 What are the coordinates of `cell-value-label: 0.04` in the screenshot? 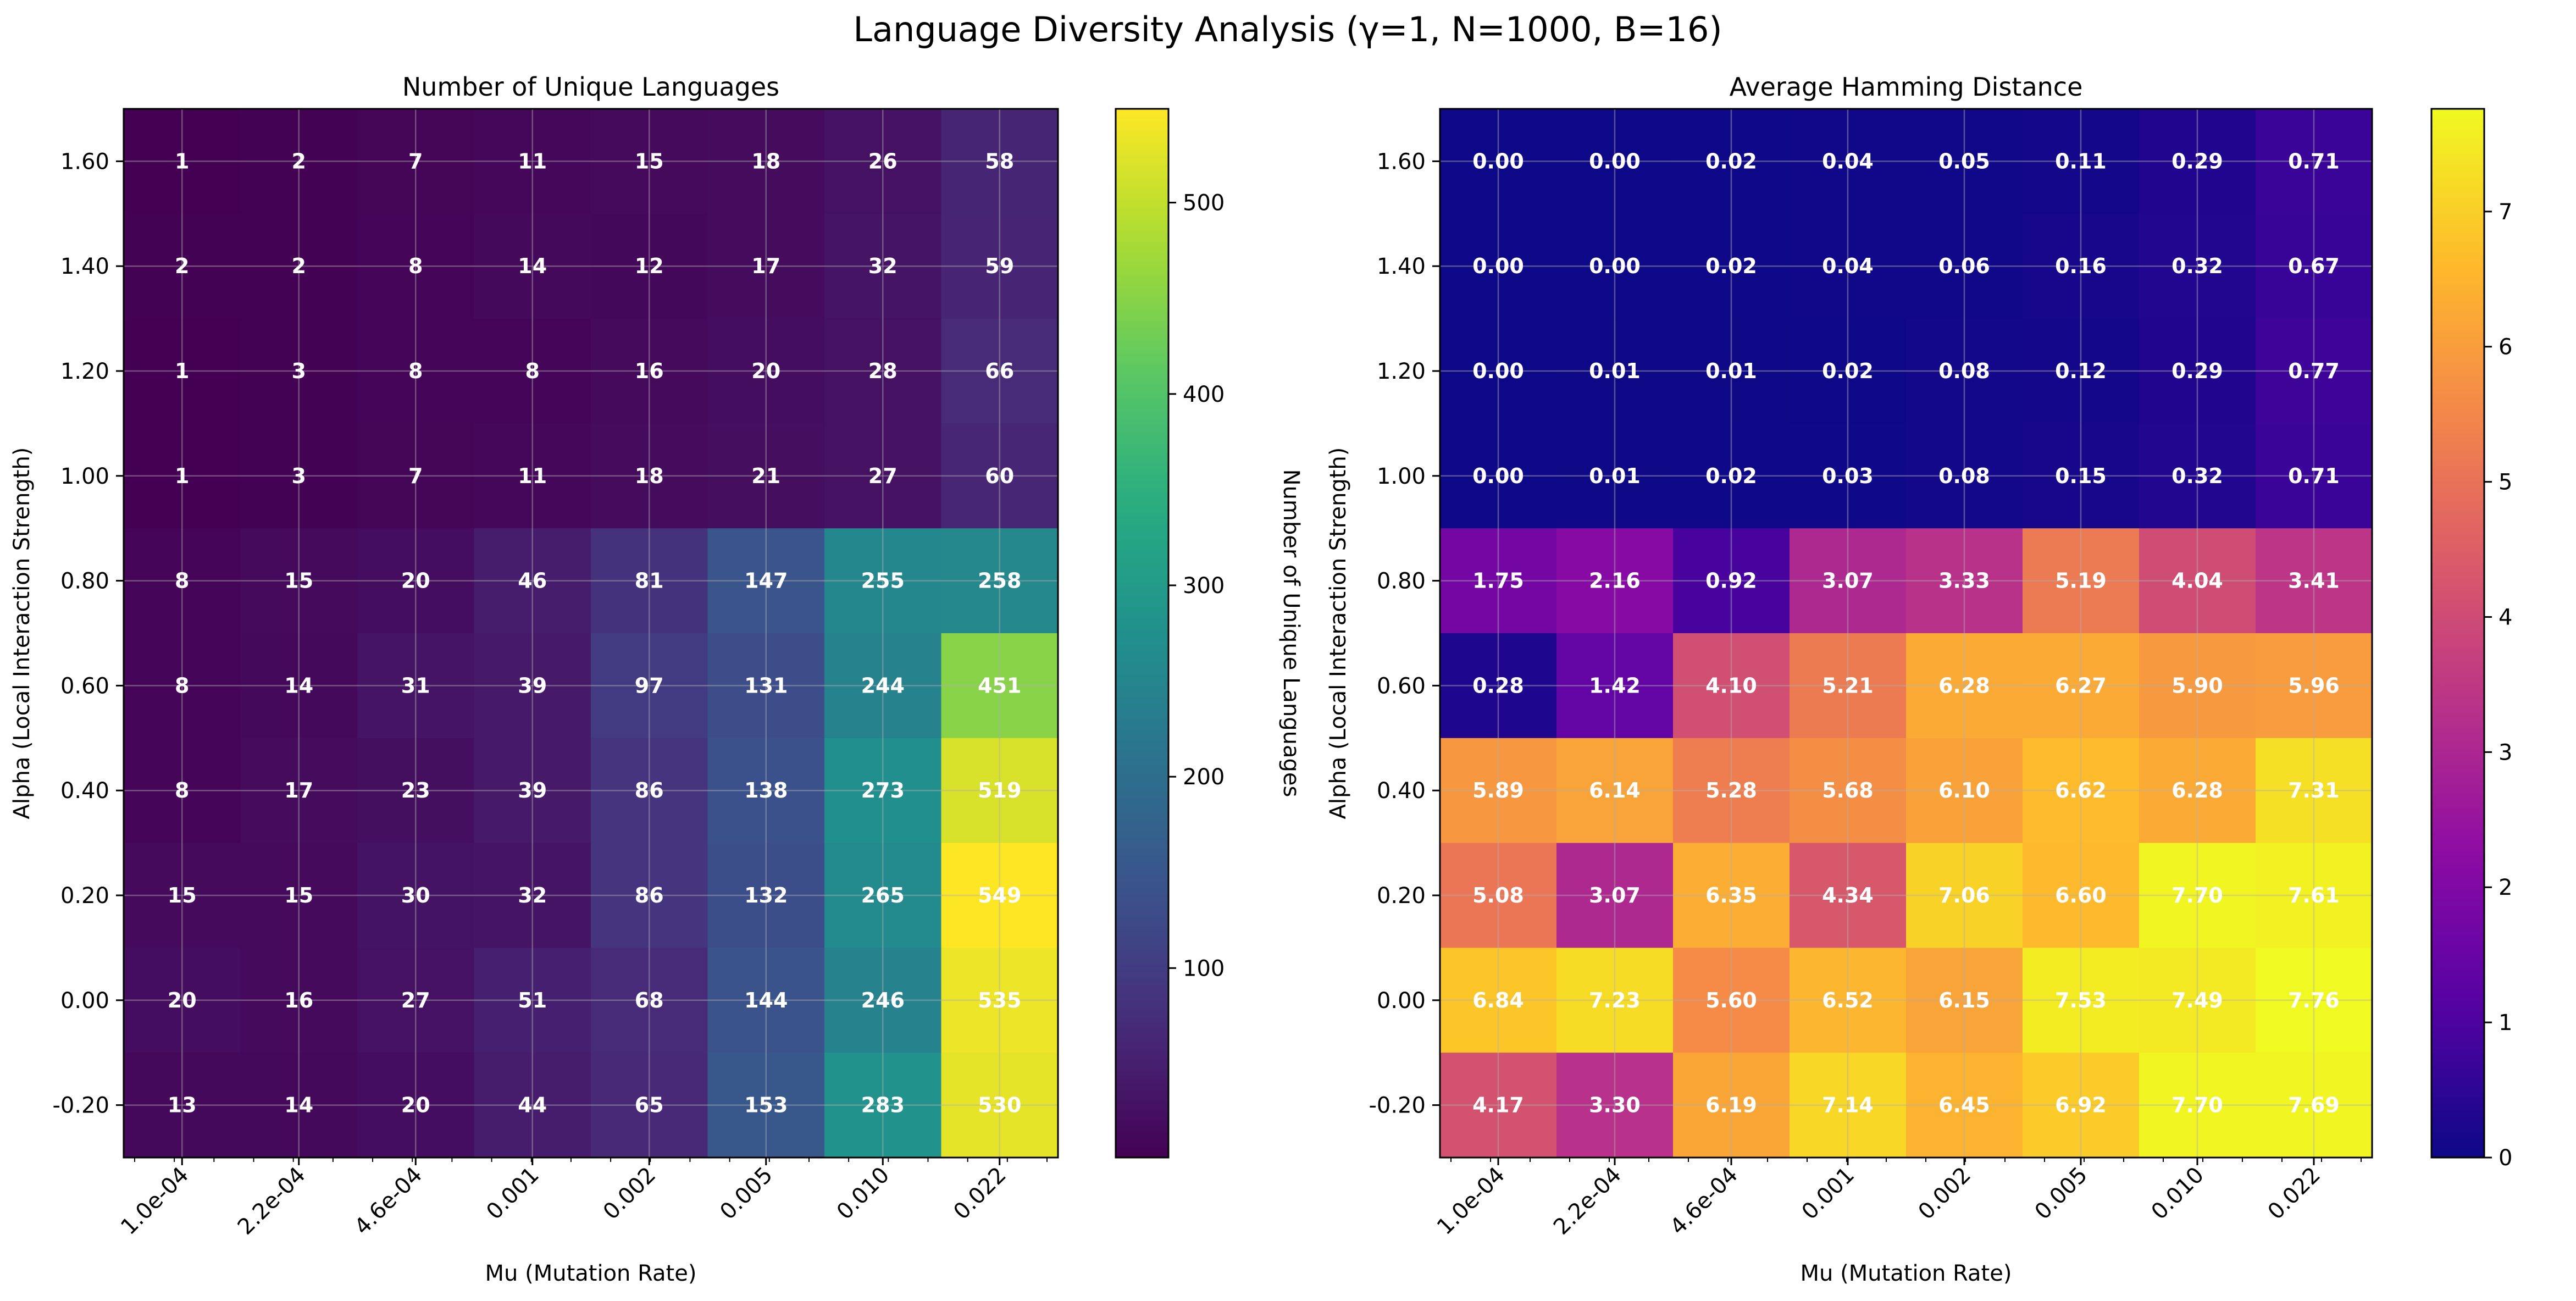 It's located at (1848, 161).